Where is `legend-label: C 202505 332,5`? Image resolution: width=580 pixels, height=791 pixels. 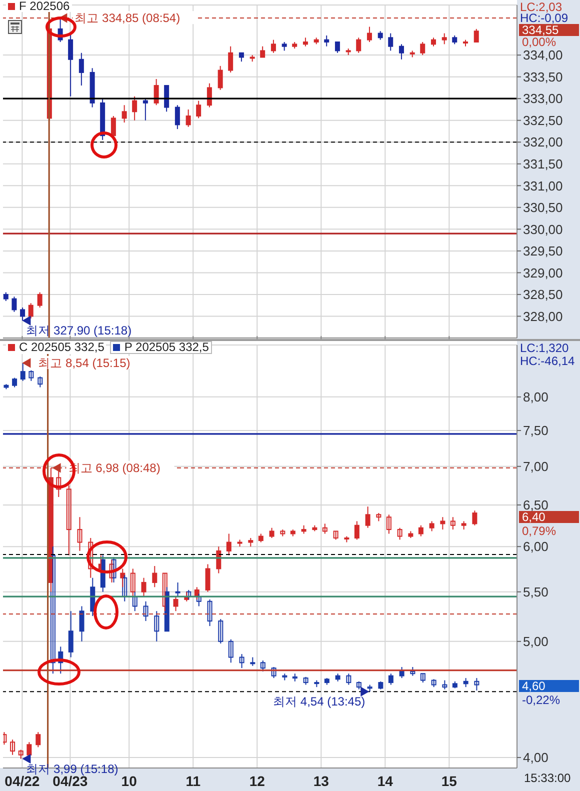 legend-label: C 202505 332,5 is located at coordinates (61, 347).